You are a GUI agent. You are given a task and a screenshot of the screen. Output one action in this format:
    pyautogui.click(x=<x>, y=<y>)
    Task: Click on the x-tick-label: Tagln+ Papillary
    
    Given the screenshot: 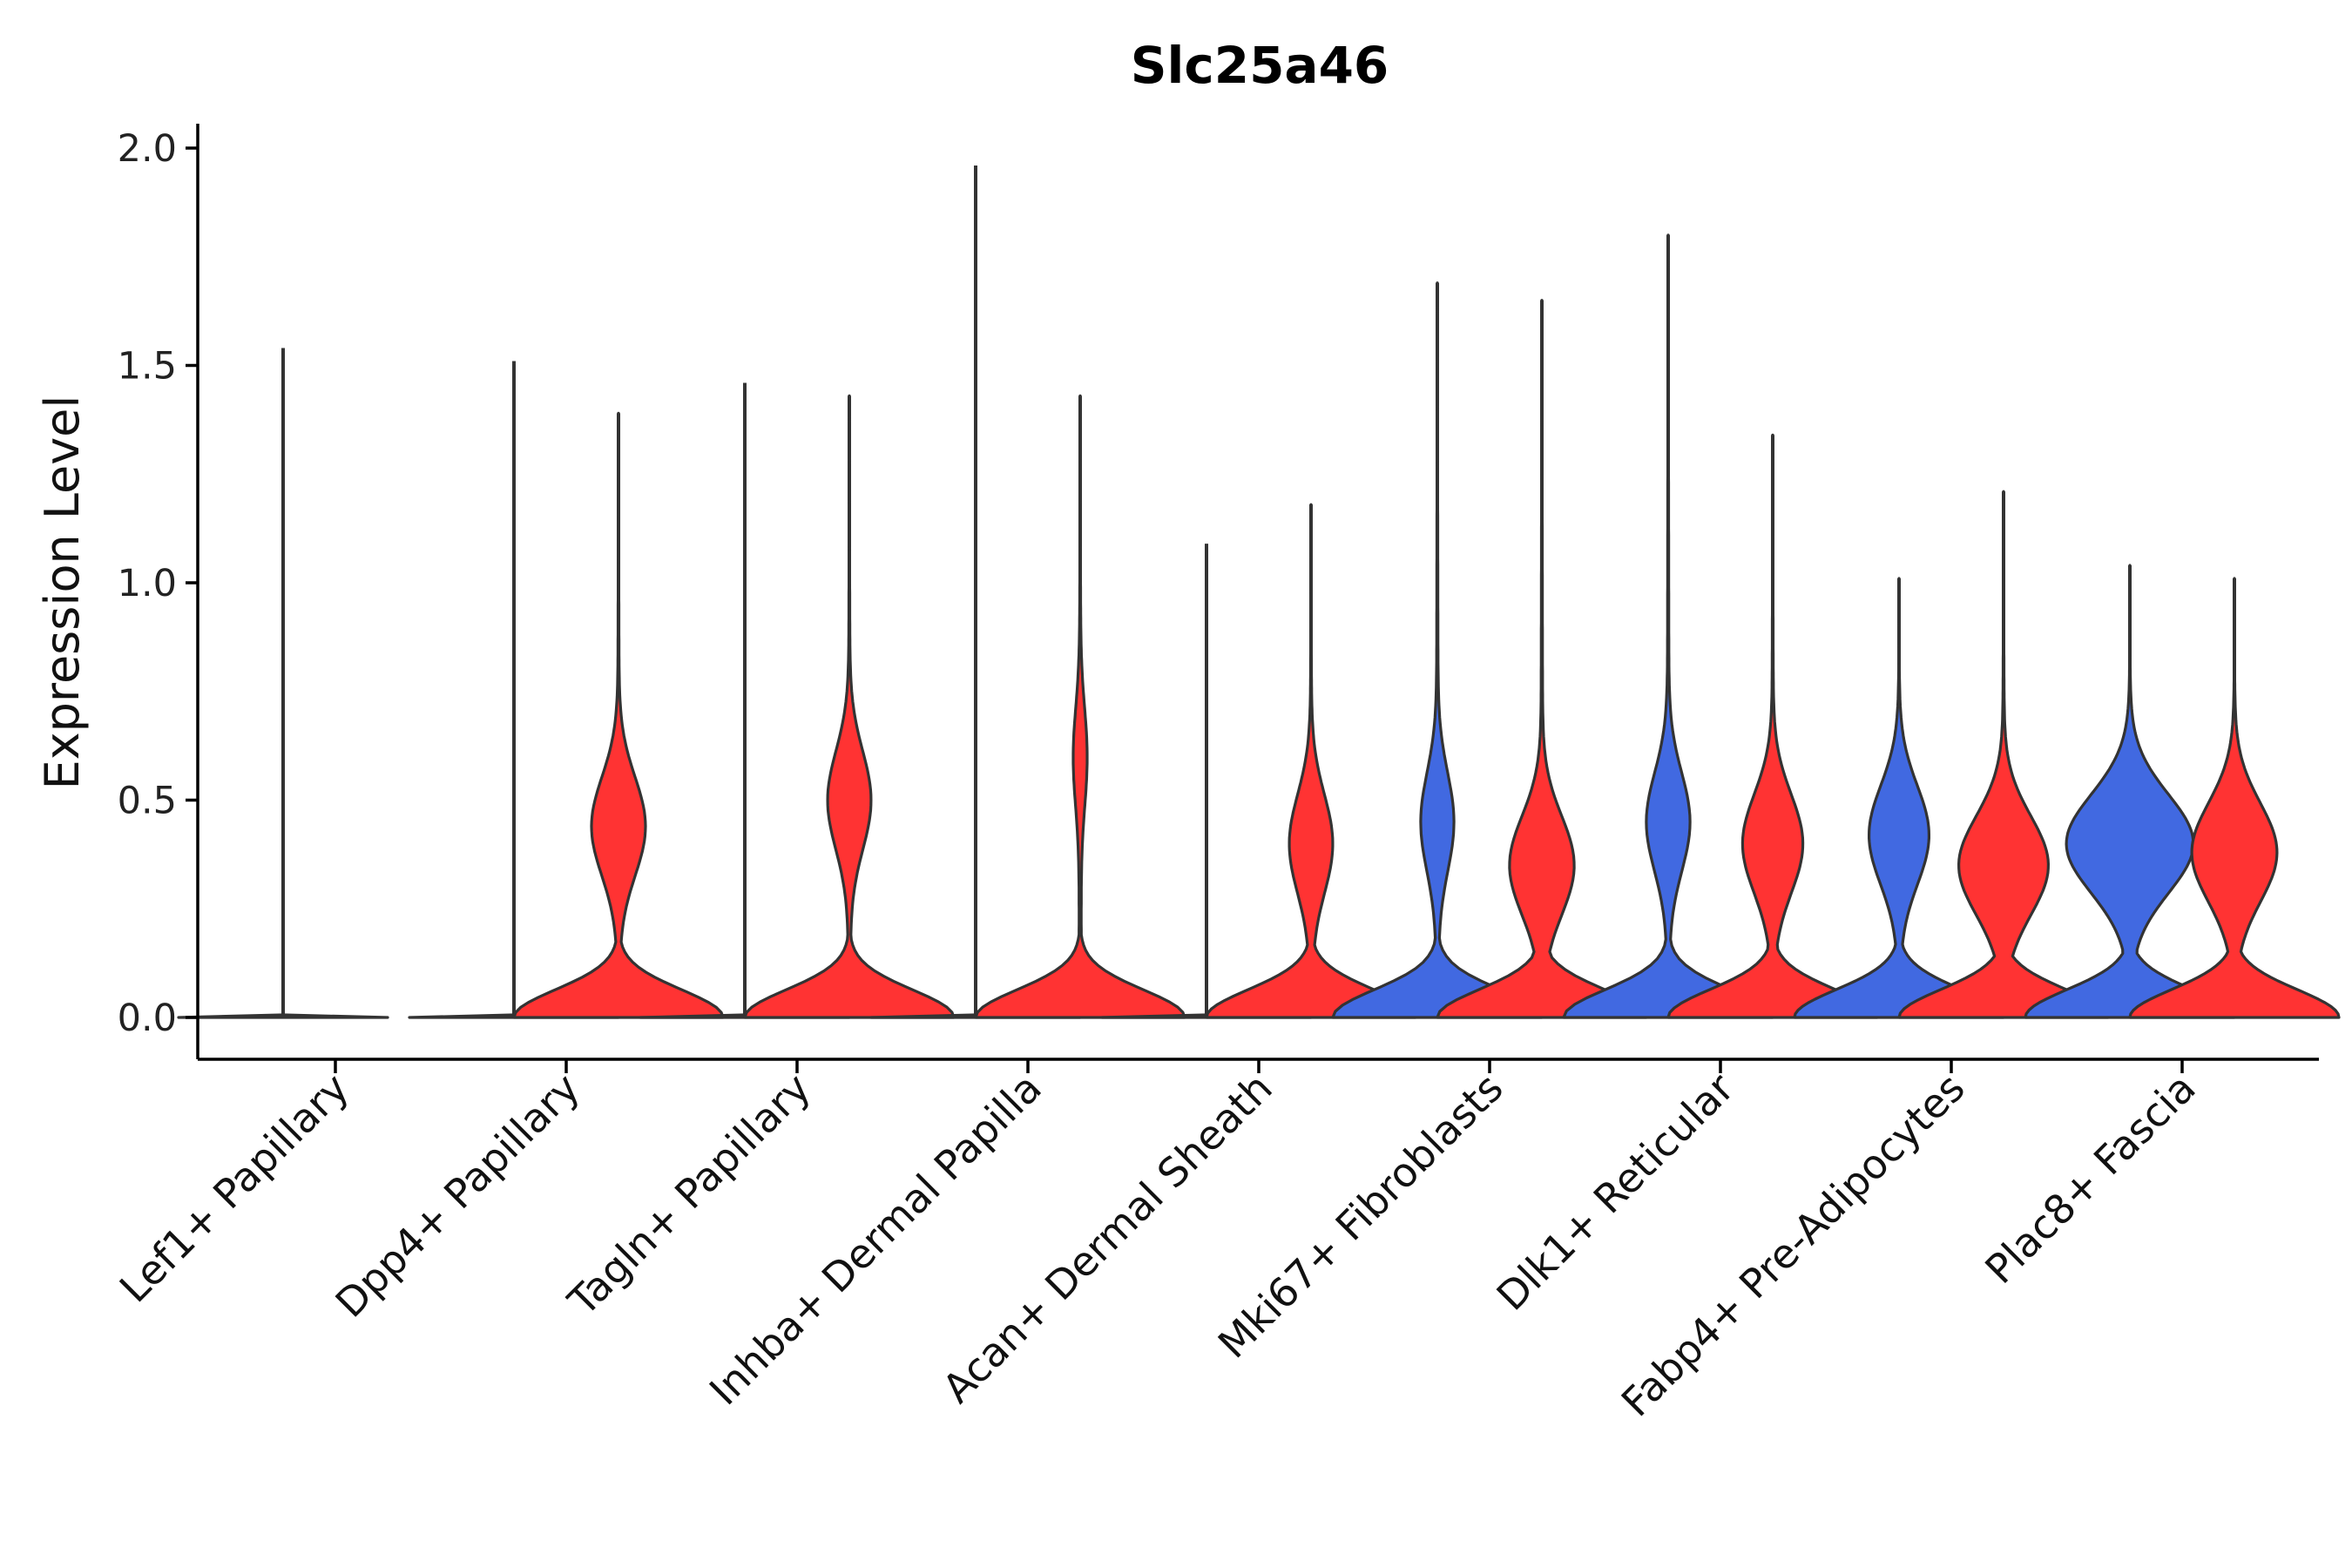 What is the action you would take?
    pyautogui.click(x=689, y=1195)
    